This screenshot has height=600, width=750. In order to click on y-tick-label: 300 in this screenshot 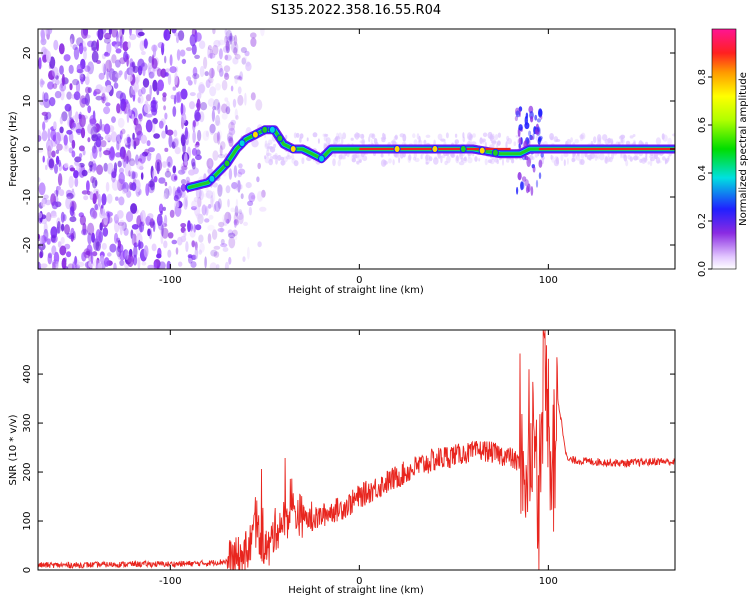, I will do `click(27, 423)`.